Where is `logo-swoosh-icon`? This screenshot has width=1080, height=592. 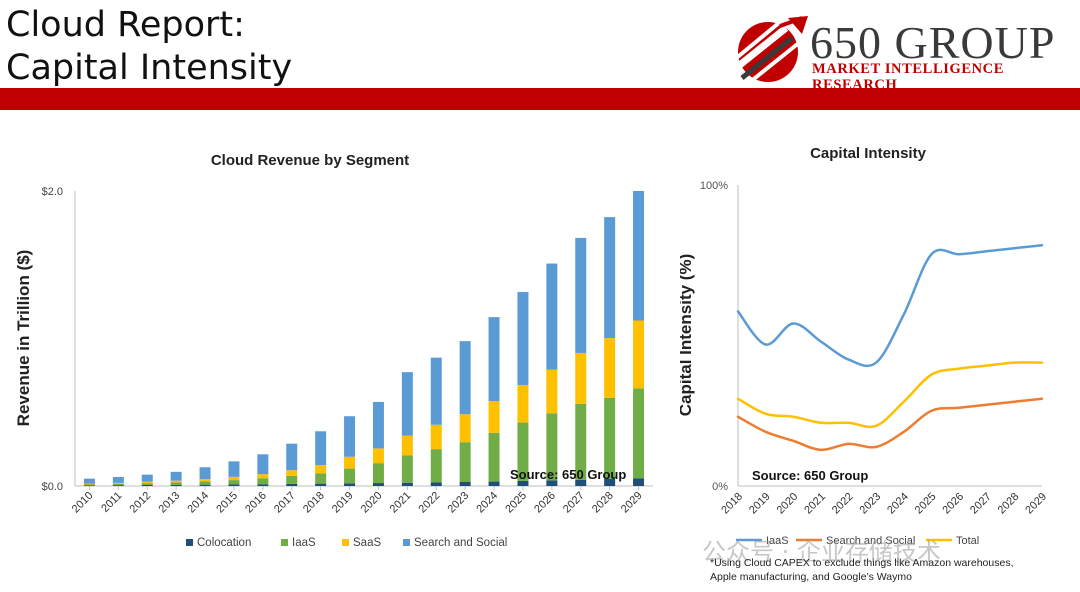
logo-swoosh-icon is located at coordinates (770, 50).